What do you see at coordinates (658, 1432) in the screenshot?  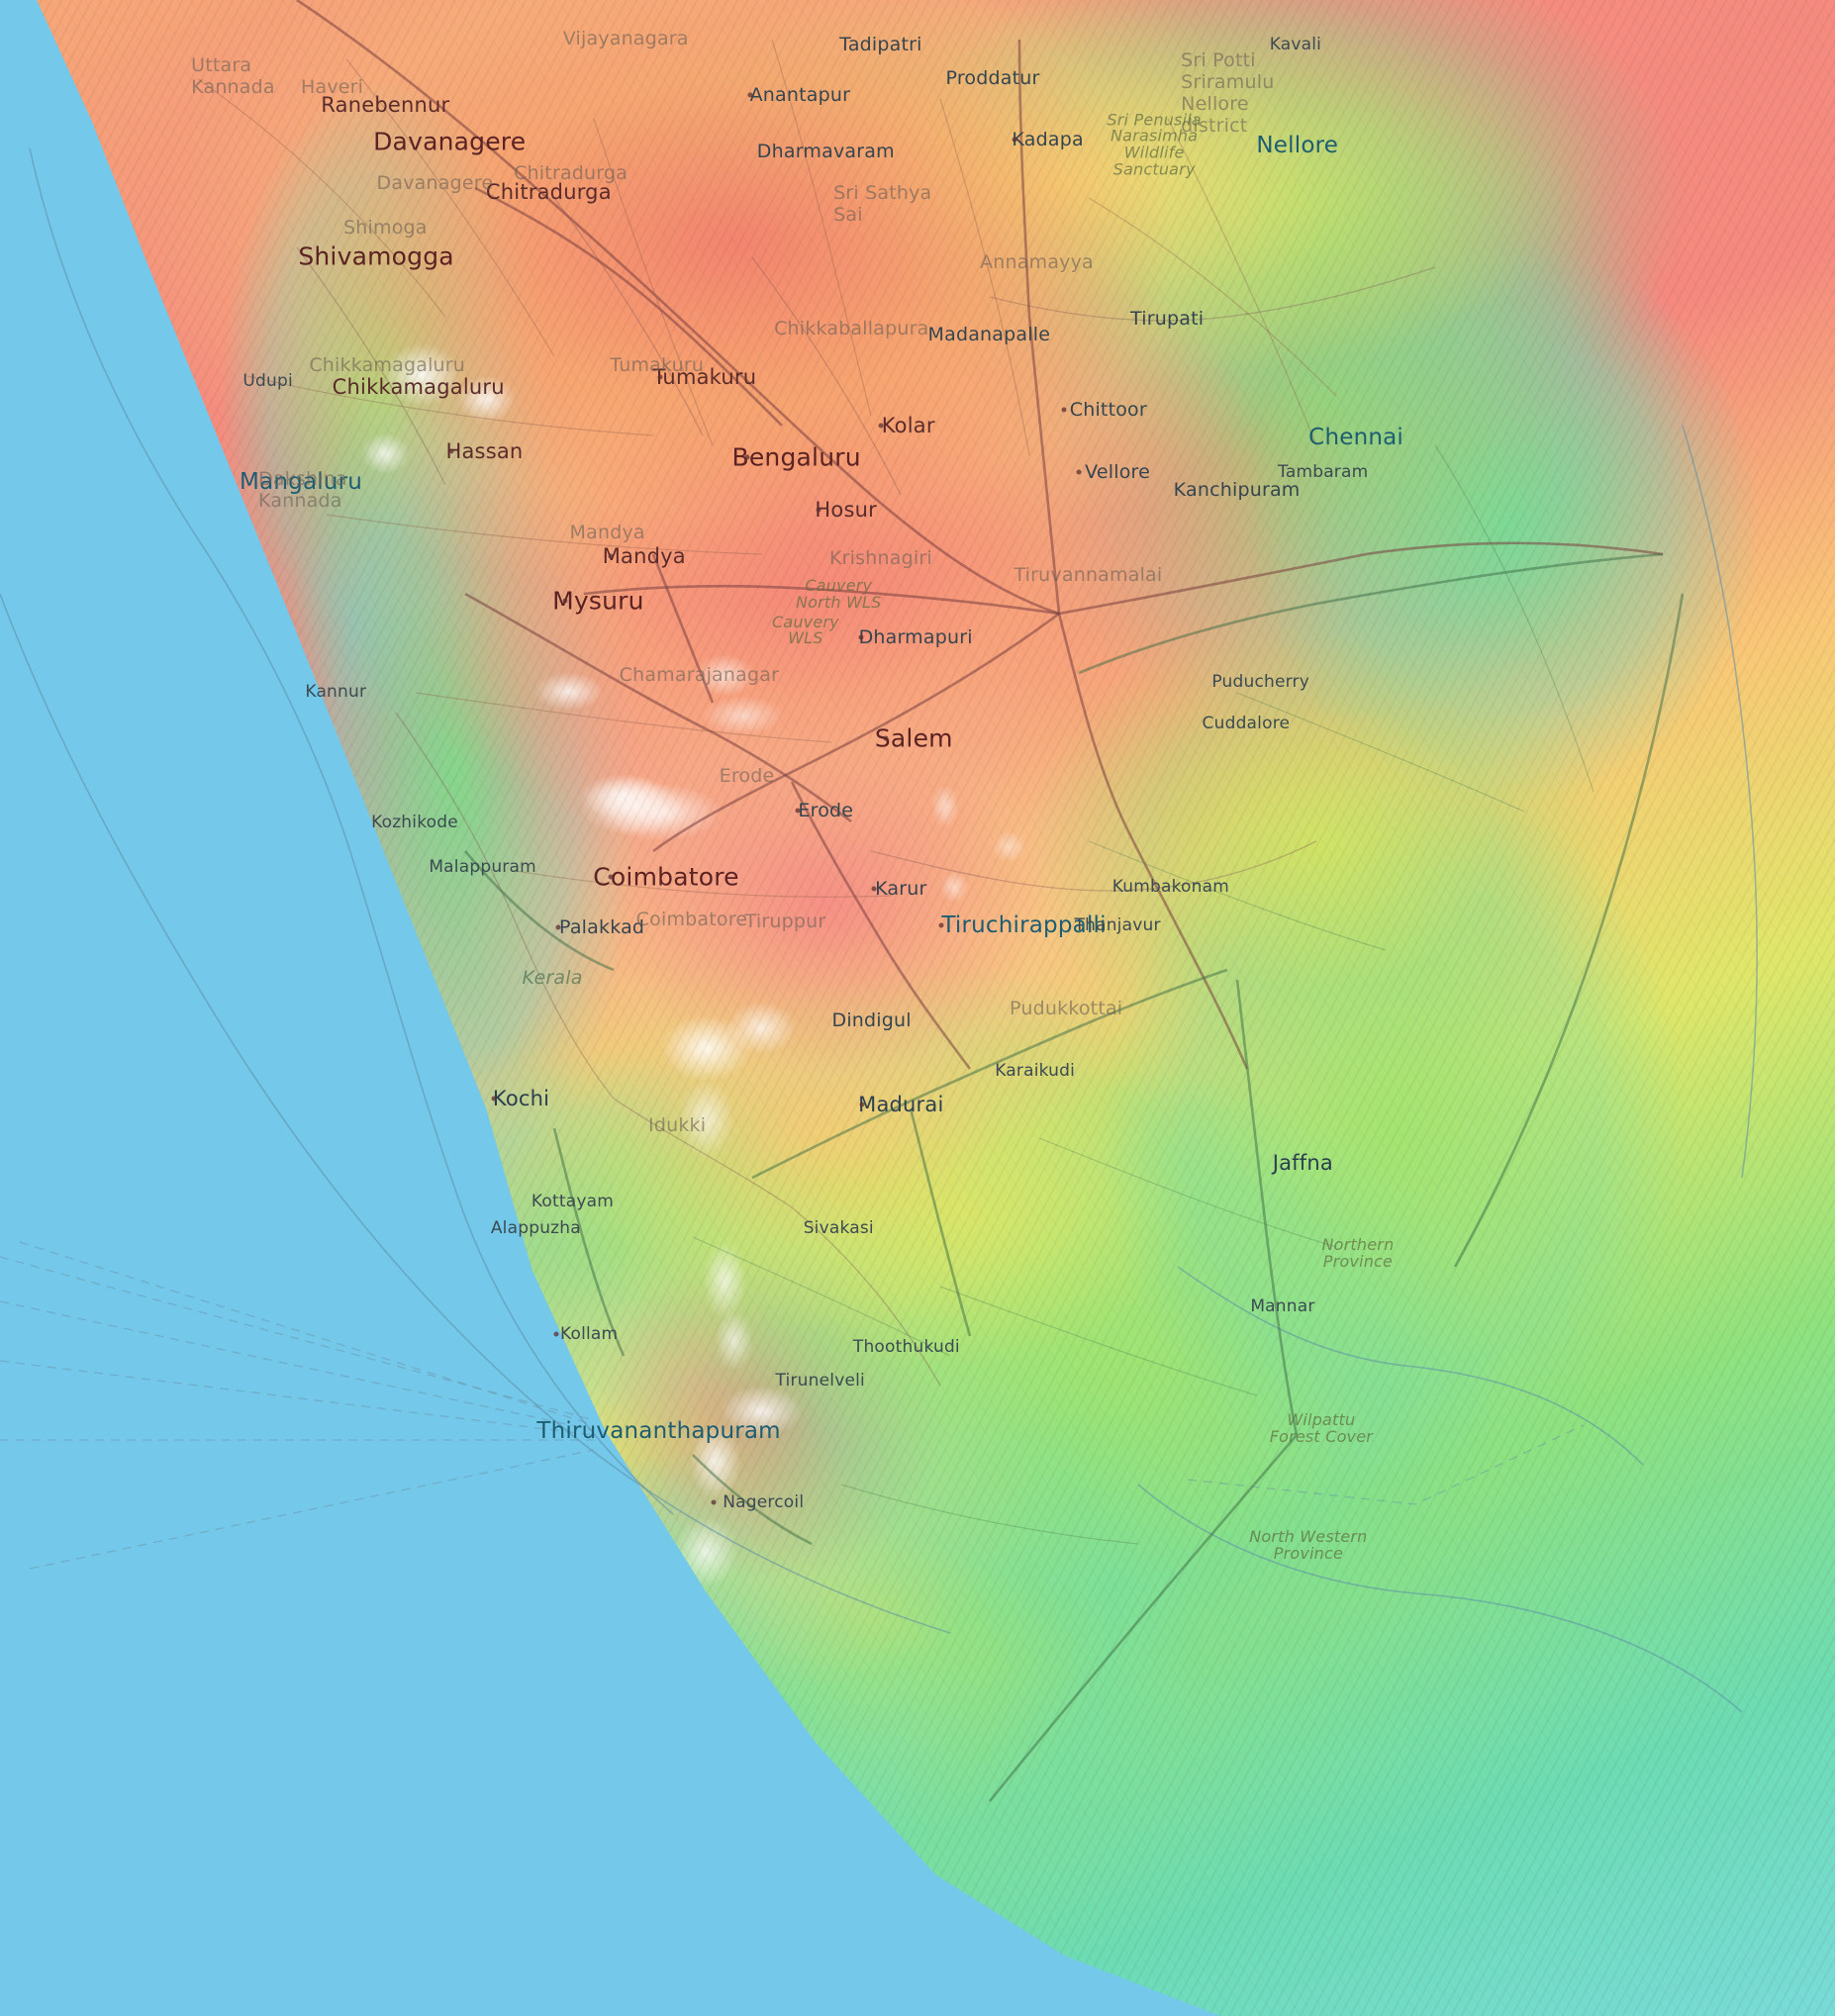 I see `map-label-city-thiruvananthapuram: Thiruvananthapuram` at bounding box center [658, 1432].